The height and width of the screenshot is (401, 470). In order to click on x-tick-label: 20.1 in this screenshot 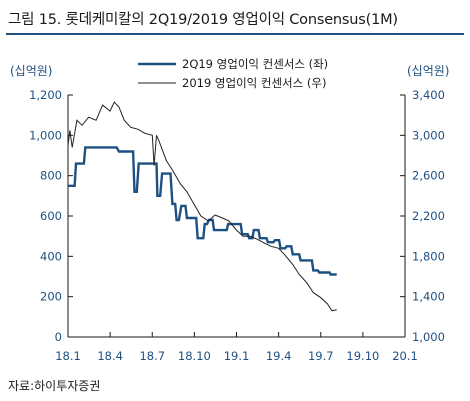, I will do `click(405, 356)`.